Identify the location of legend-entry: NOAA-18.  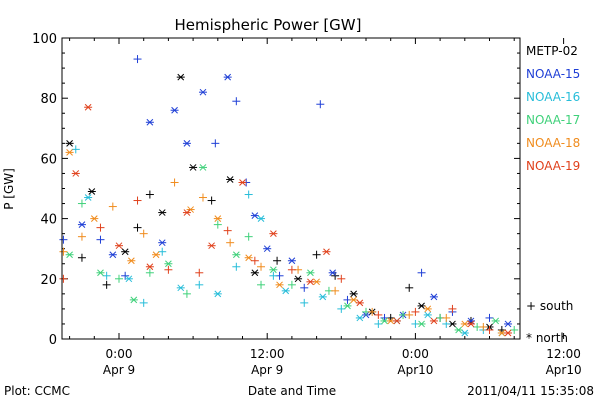
(553, 143).